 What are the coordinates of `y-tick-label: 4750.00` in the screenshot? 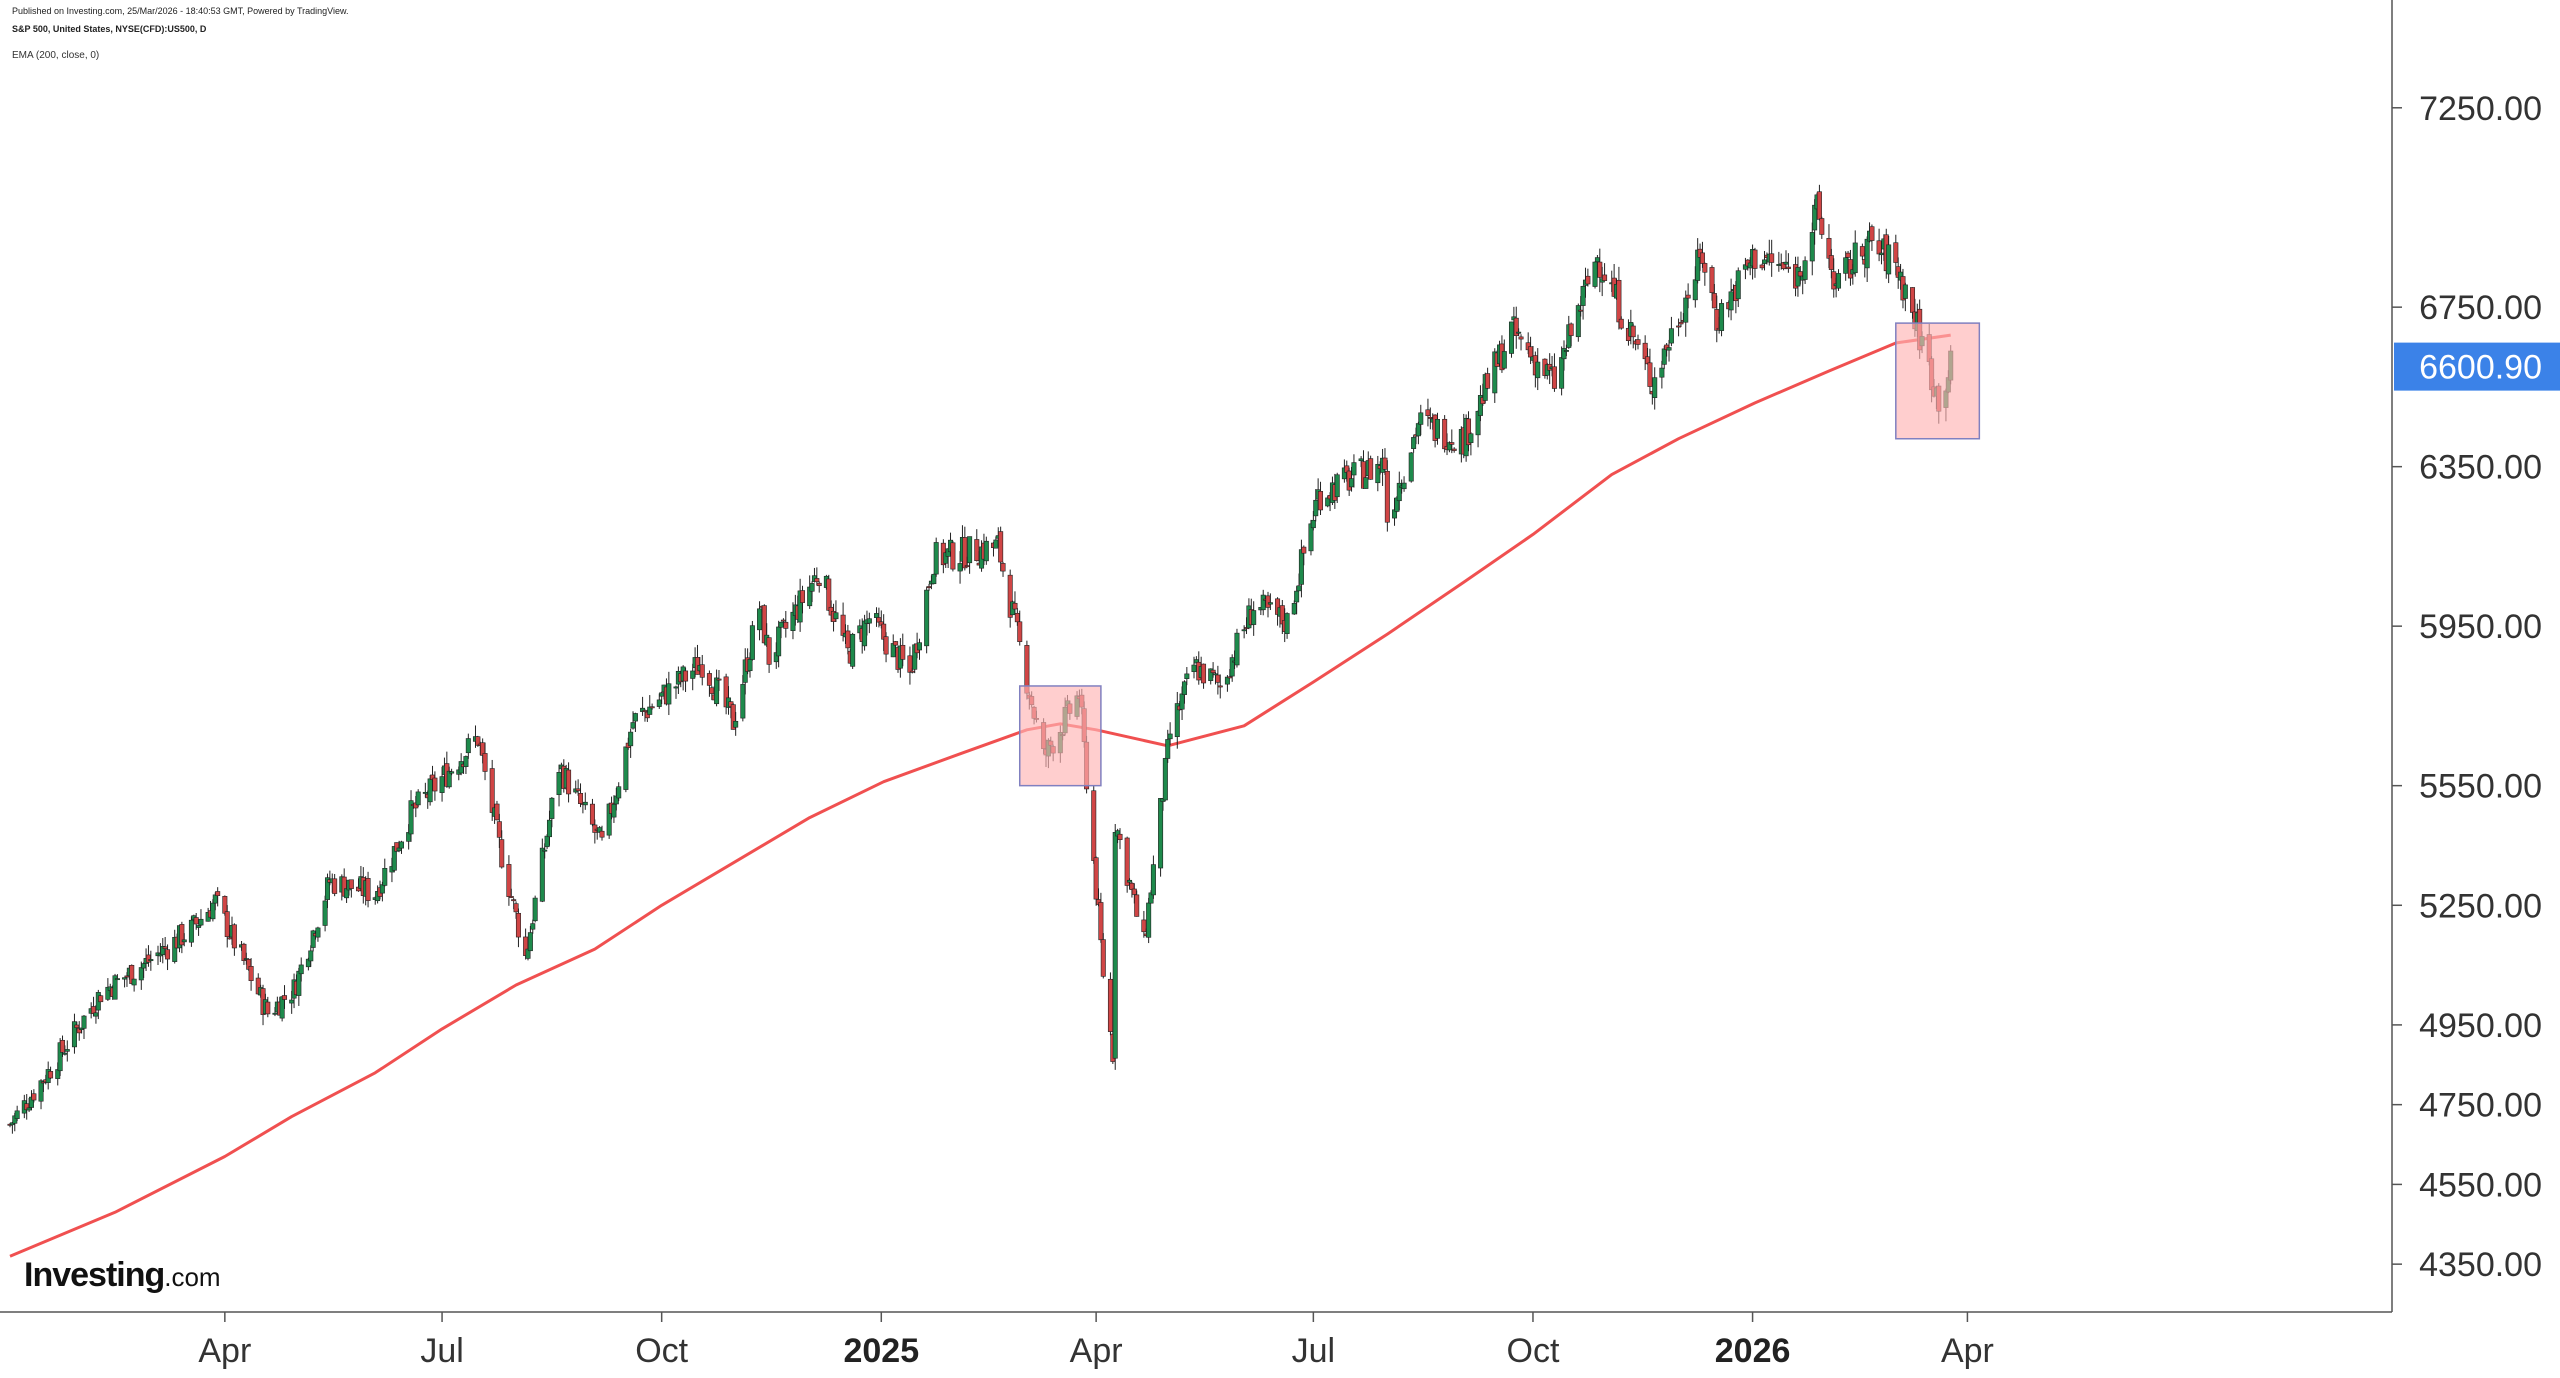 It's located at (2480, 1106).